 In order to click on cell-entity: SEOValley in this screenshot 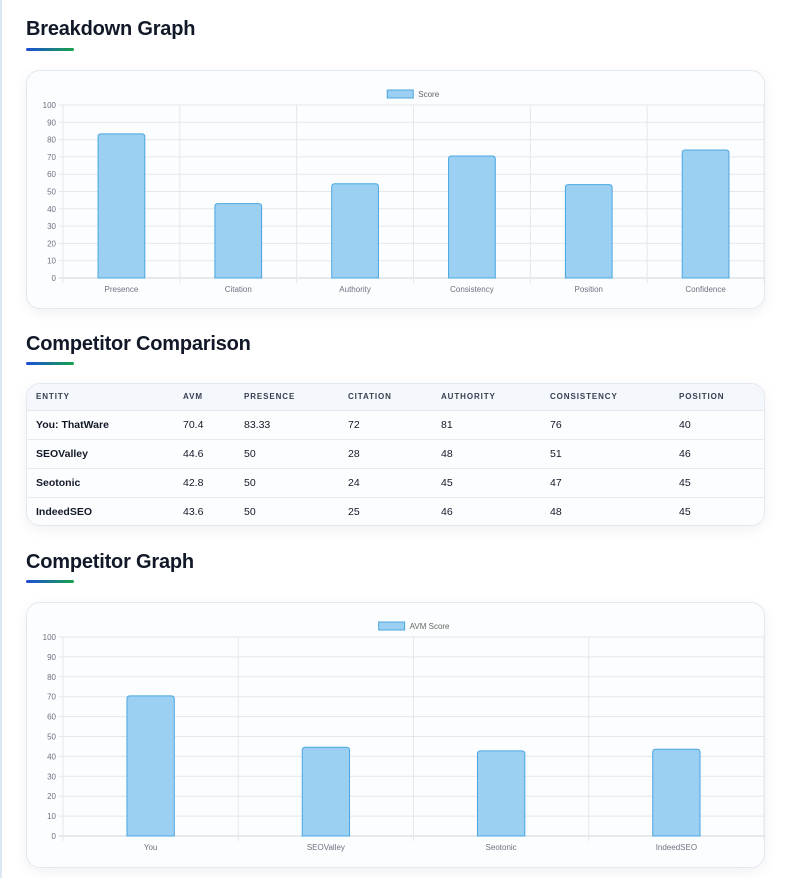, I will do `click(100, 454)`.